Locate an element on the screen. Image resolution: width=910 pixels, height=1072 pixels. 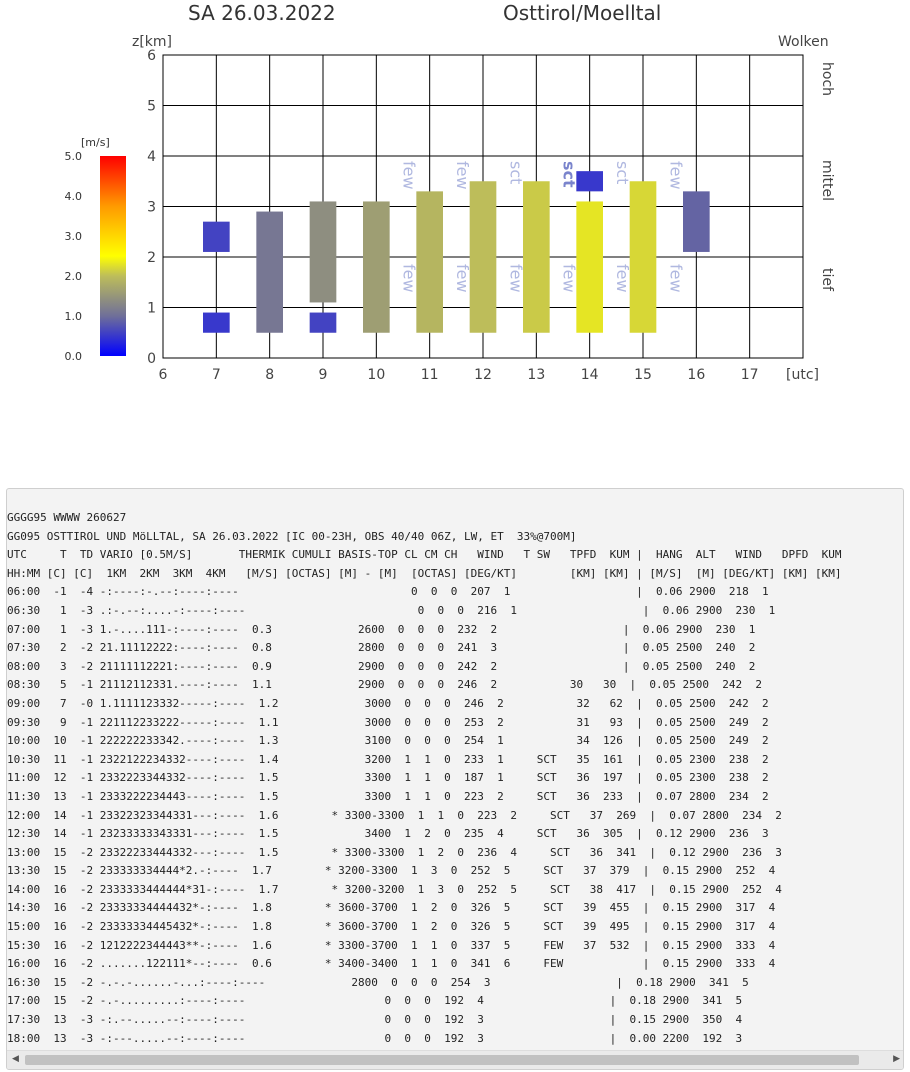
y-tick-label: 5 is located at coordinates (151, 107).